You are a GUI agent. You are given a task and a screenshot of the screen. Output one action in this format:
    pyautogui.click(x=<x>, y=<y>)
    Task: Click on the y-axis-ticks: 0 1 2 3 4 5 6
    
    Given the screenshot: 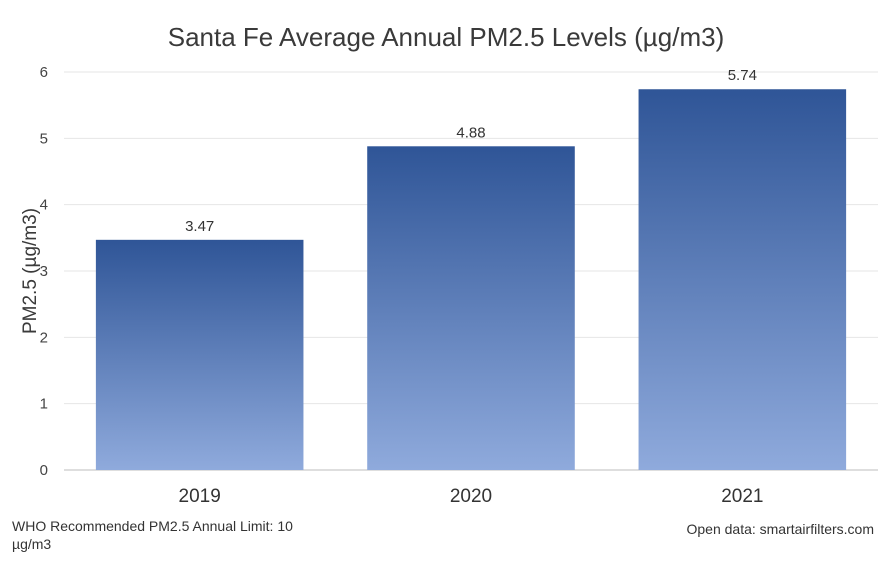 What is the action you would take?
    pyautogui.click(x=44, y=271)
    